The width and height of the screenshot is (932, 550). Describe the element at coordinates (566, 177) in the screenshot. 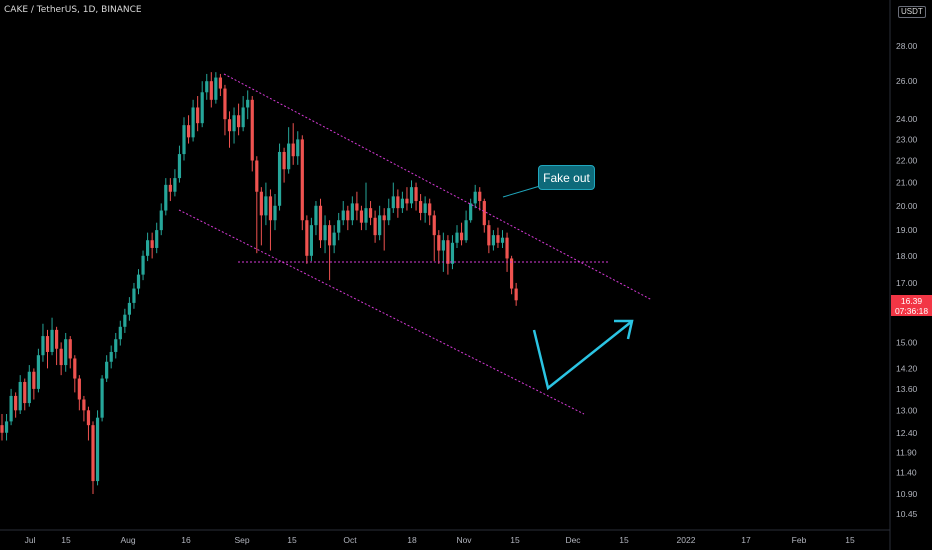

I see `fake-out-callout: Fake out` at that location.